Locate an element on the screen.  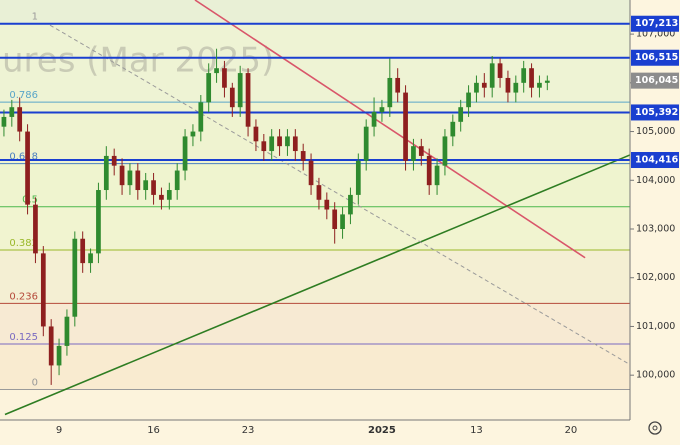
x-tick-label: 13 is located at coordinates (476, 430).